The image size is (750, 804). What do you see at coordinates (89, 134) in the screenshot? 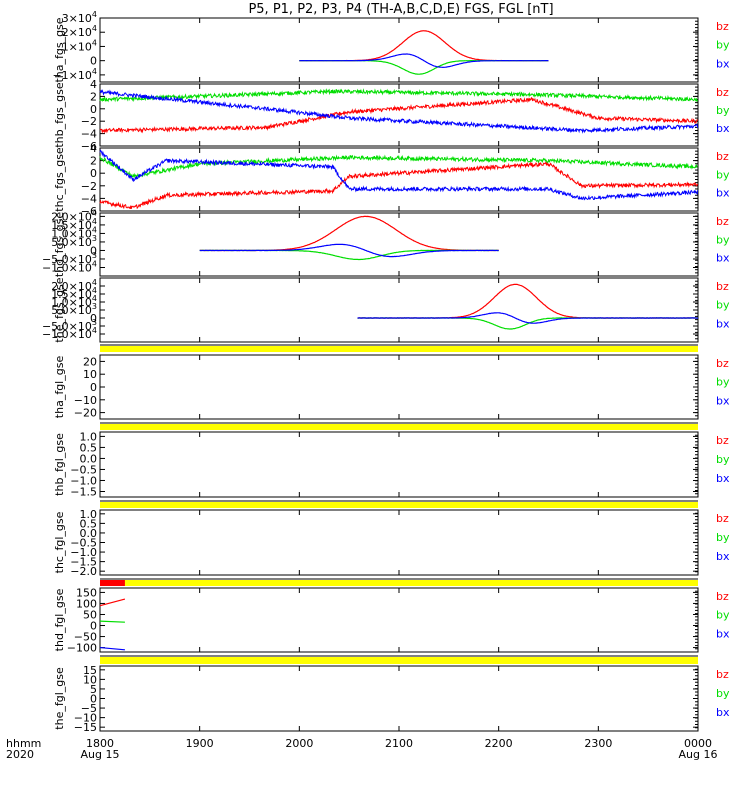
I see `y-tick-label: −4` at bounding box center [89, 134].